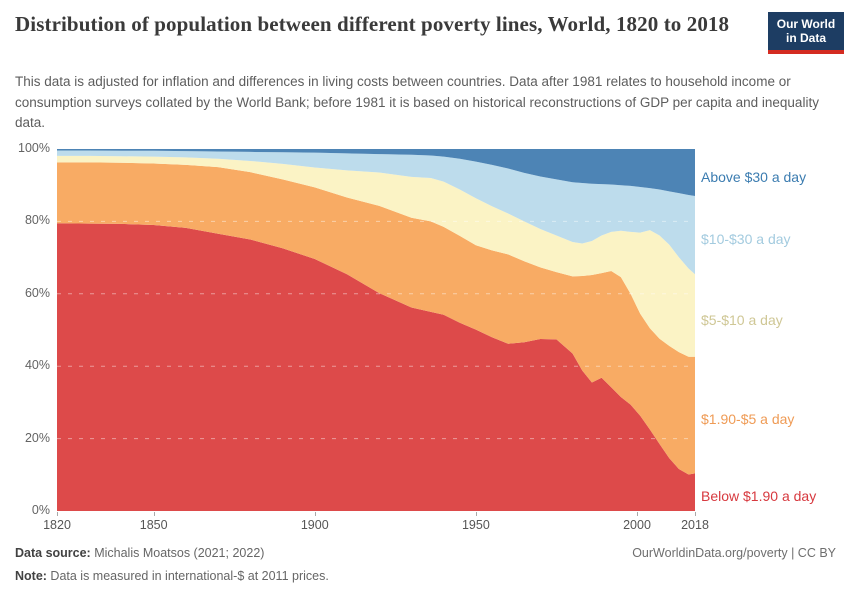  I want to click on x-axis-label-1850: 1850, so click(153, 525).